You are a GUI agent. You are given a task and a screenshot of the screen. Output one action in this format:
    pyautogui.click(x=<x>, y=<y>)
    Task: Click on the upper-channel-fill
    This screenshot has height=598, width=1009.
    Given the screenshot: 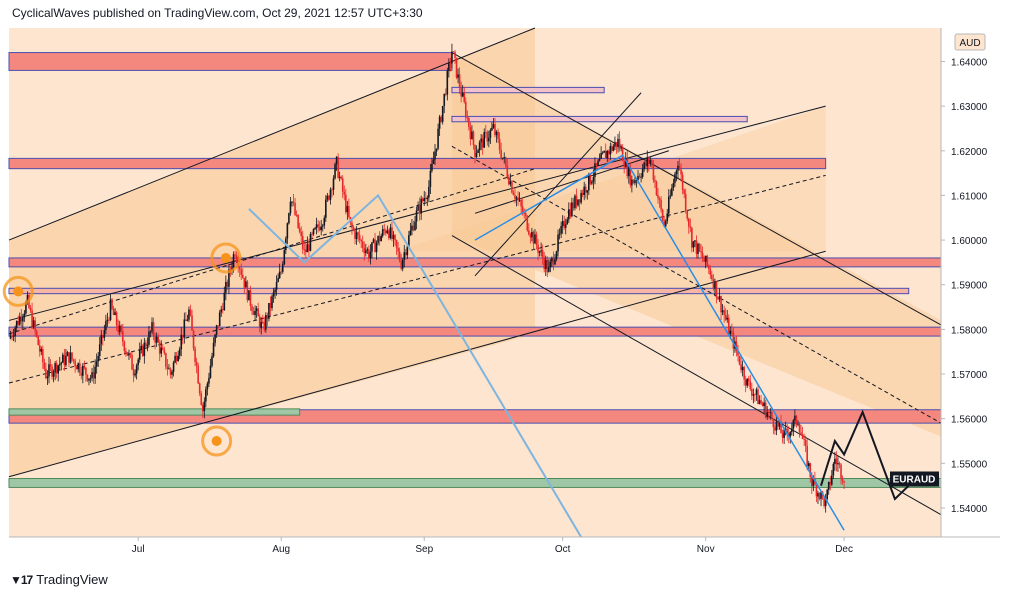 What is the action you would take?
    pyautogui.click(x=611, y=179)
    